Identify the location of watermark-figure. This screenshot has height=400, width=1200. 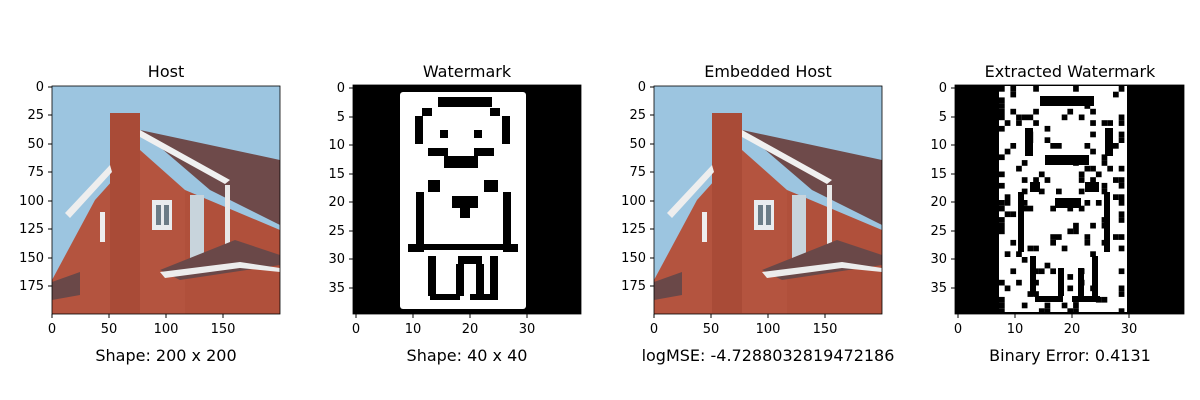
(463, 198).